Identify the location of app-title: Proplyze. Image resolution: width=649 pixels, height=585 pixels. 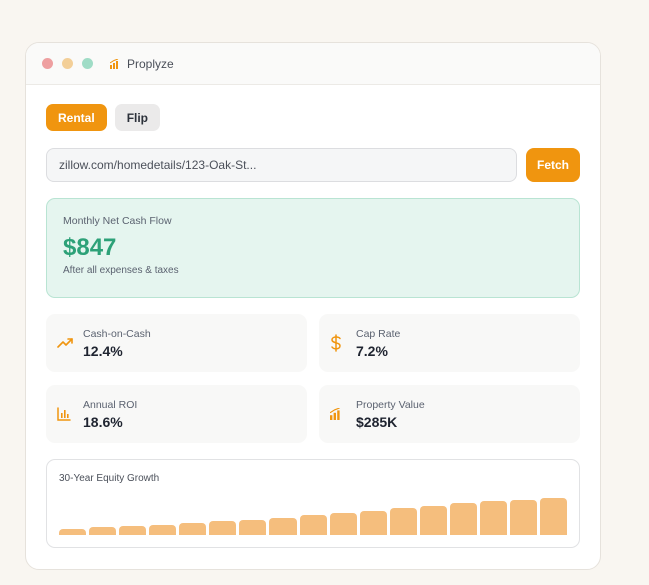
(150, 63).